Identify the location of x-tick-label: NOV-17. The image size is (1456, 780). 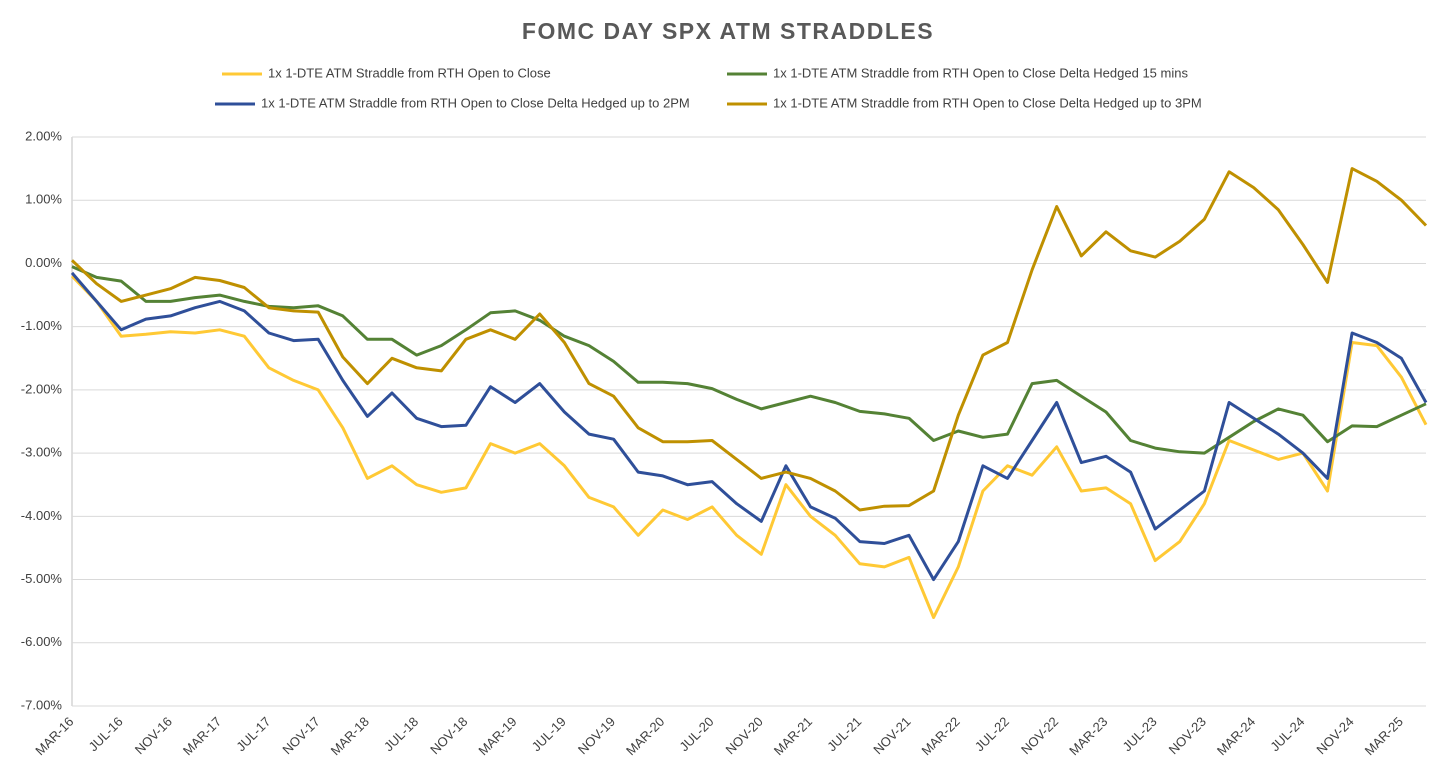
(300, 735).